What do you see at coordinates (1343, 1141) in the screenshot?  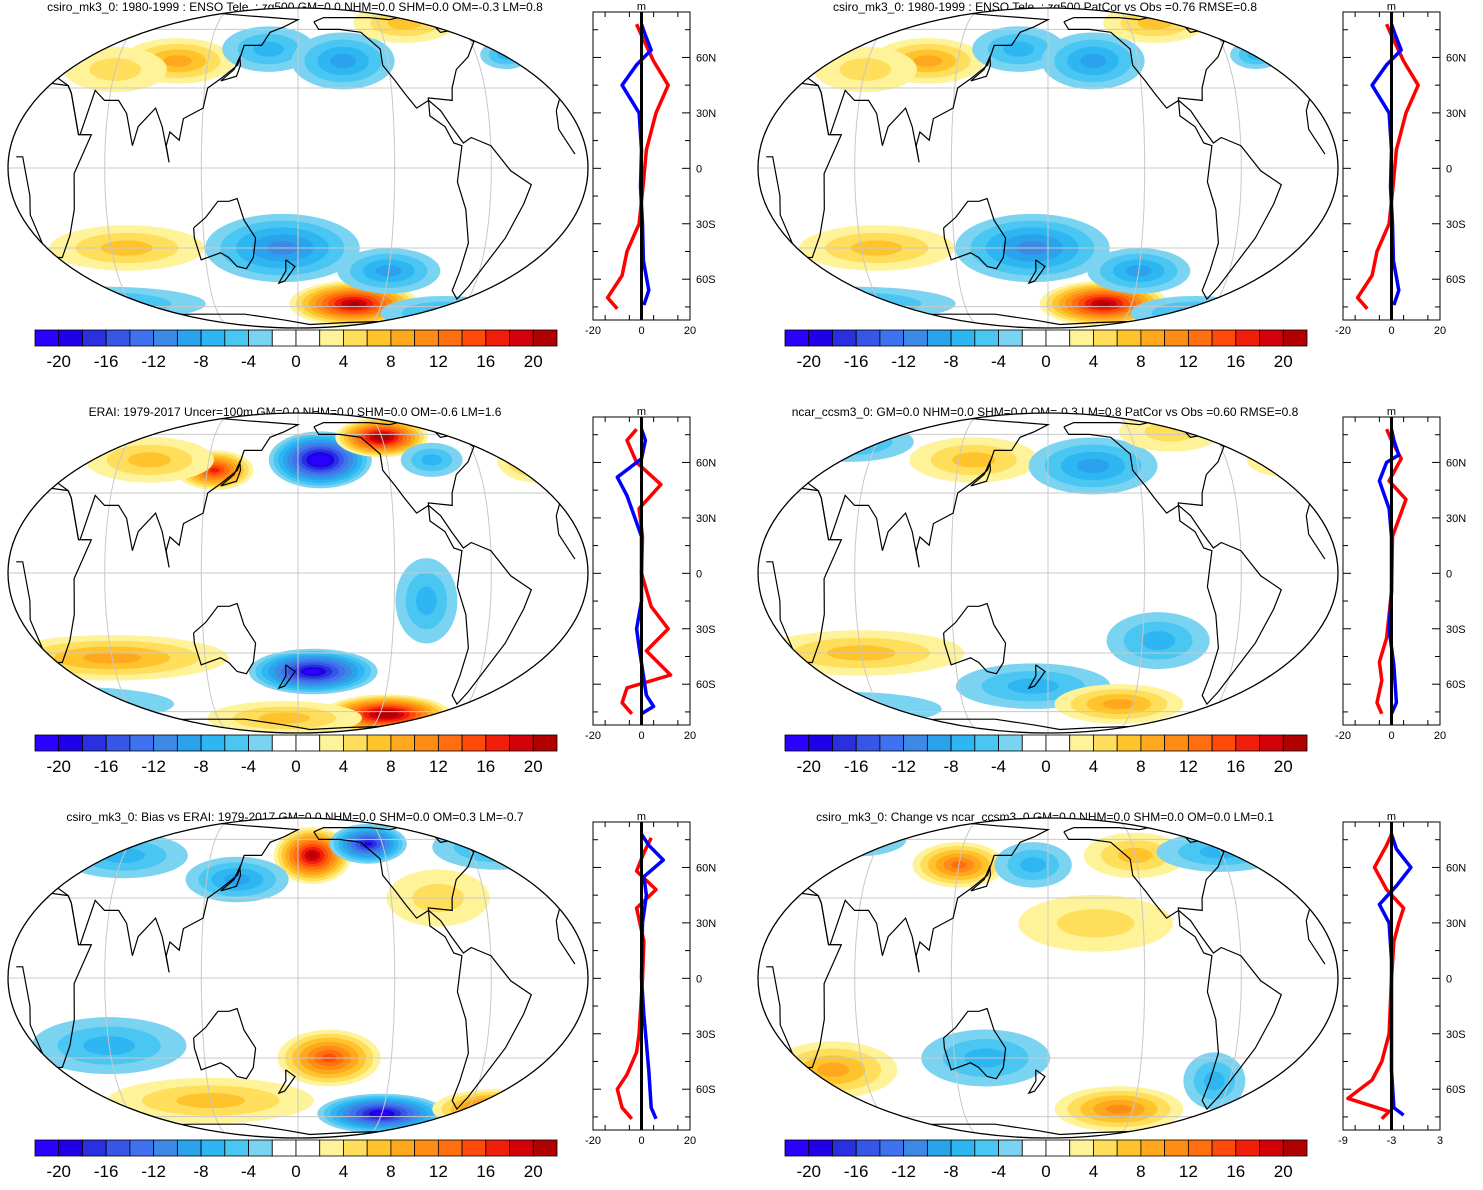 I see `profile-x-tick-label: -9` at bounding box center [1343, 1141].